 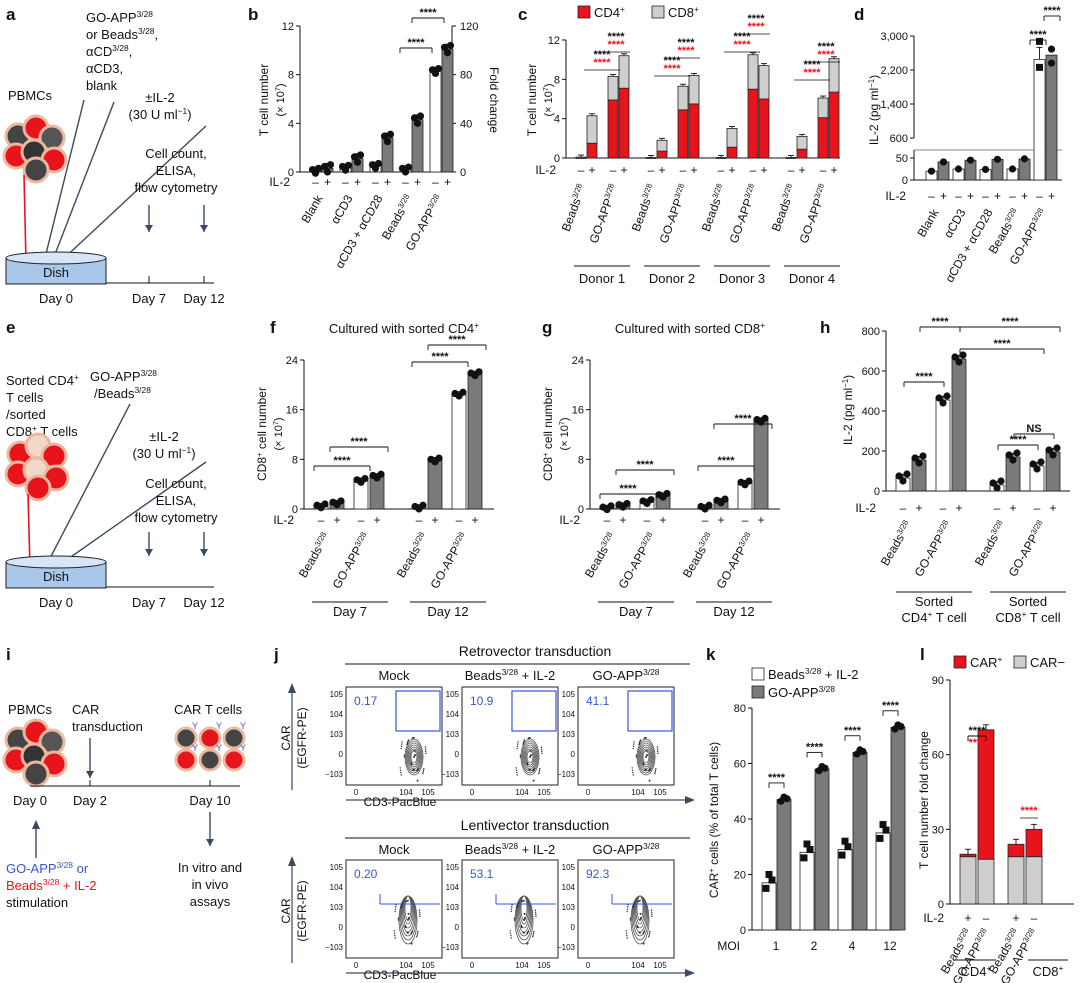 What do you see at coordinates (522, 14) in the screenshot?
I see `panel-letter: c` at bounding box center [522, 14].